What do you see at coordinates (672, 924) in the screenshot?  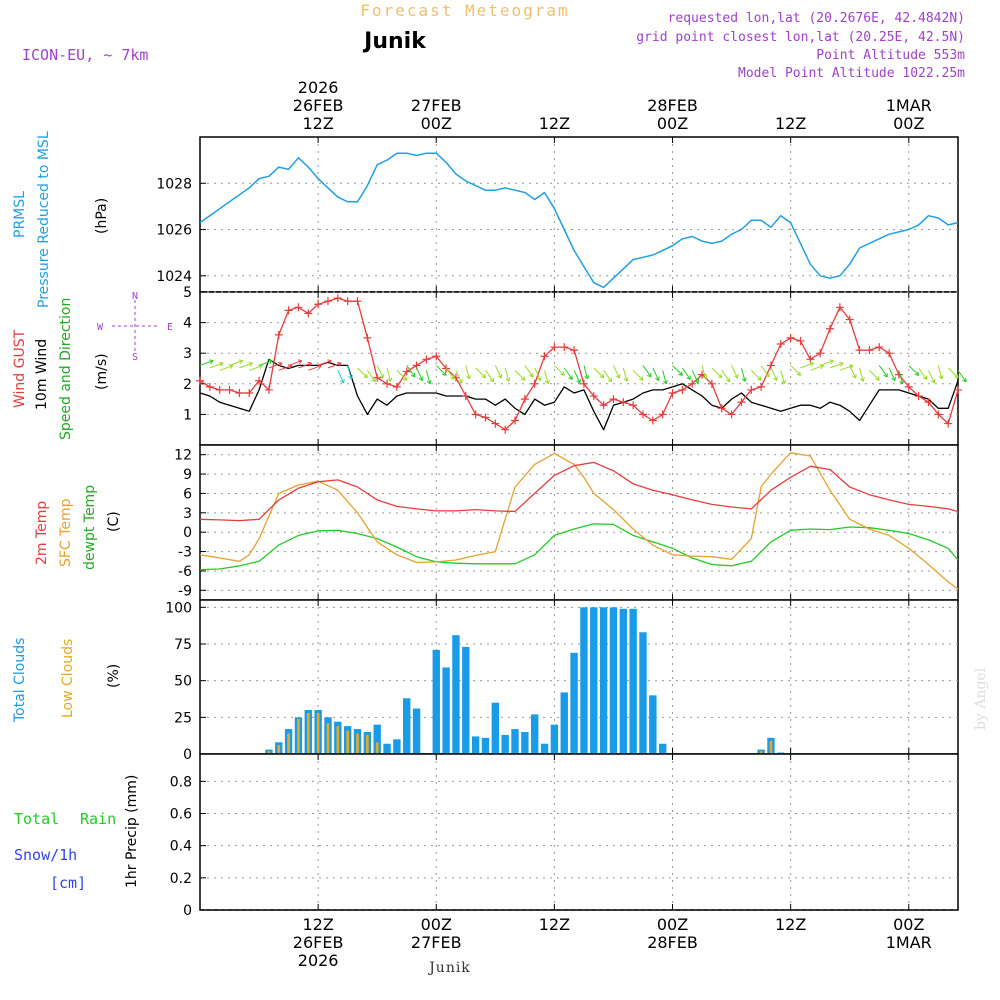 I see `time-label: 00Z` at bounding box center [672, 924].